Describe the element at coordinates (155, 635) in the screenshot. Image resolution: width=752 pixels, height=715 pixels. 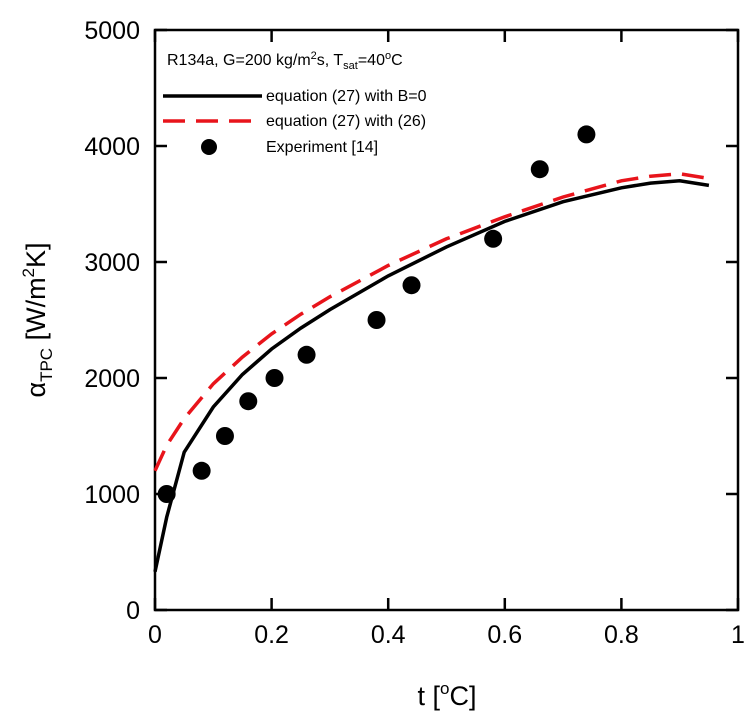
I see `x-tick-label: 0` at that location.